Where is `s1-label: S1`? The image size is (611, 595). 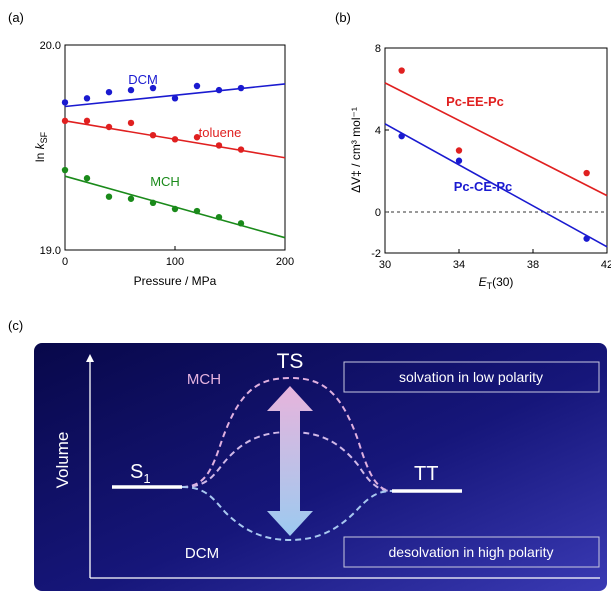 s1-label: S1 is located at coordinates (140, 473).